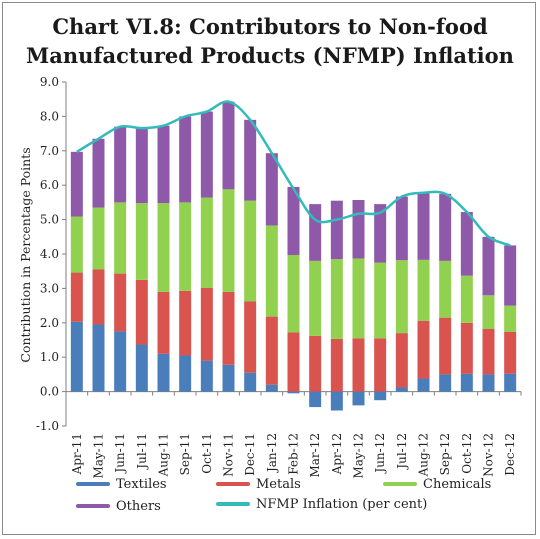 The width and height of the screenshot is (540, 539). Describe the element at coordinates (337, 454) in the screenshot. I see `x-tick-label: Apr-12` at that location.